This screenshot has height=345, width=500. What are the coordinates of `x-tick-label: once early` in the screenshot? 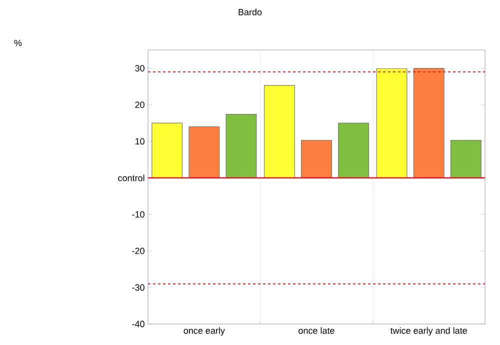 It's located at (204, 331).